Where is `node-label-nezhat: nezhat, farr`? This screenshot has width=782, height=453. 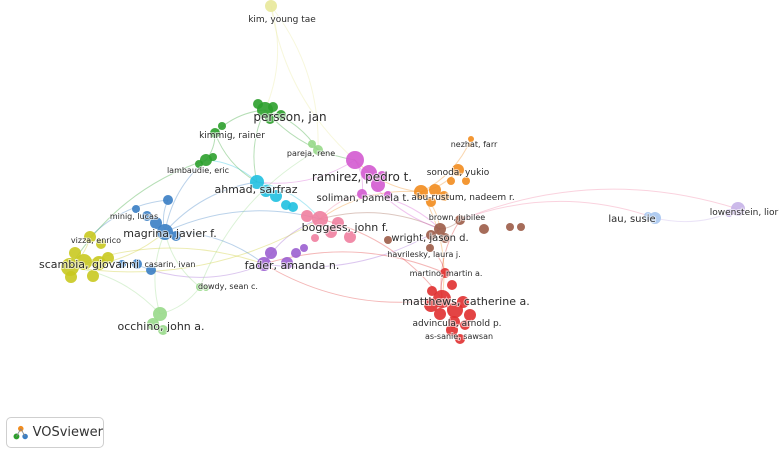 node-label-nezhat: nezhat, farr is located at coordinates (474, 144).